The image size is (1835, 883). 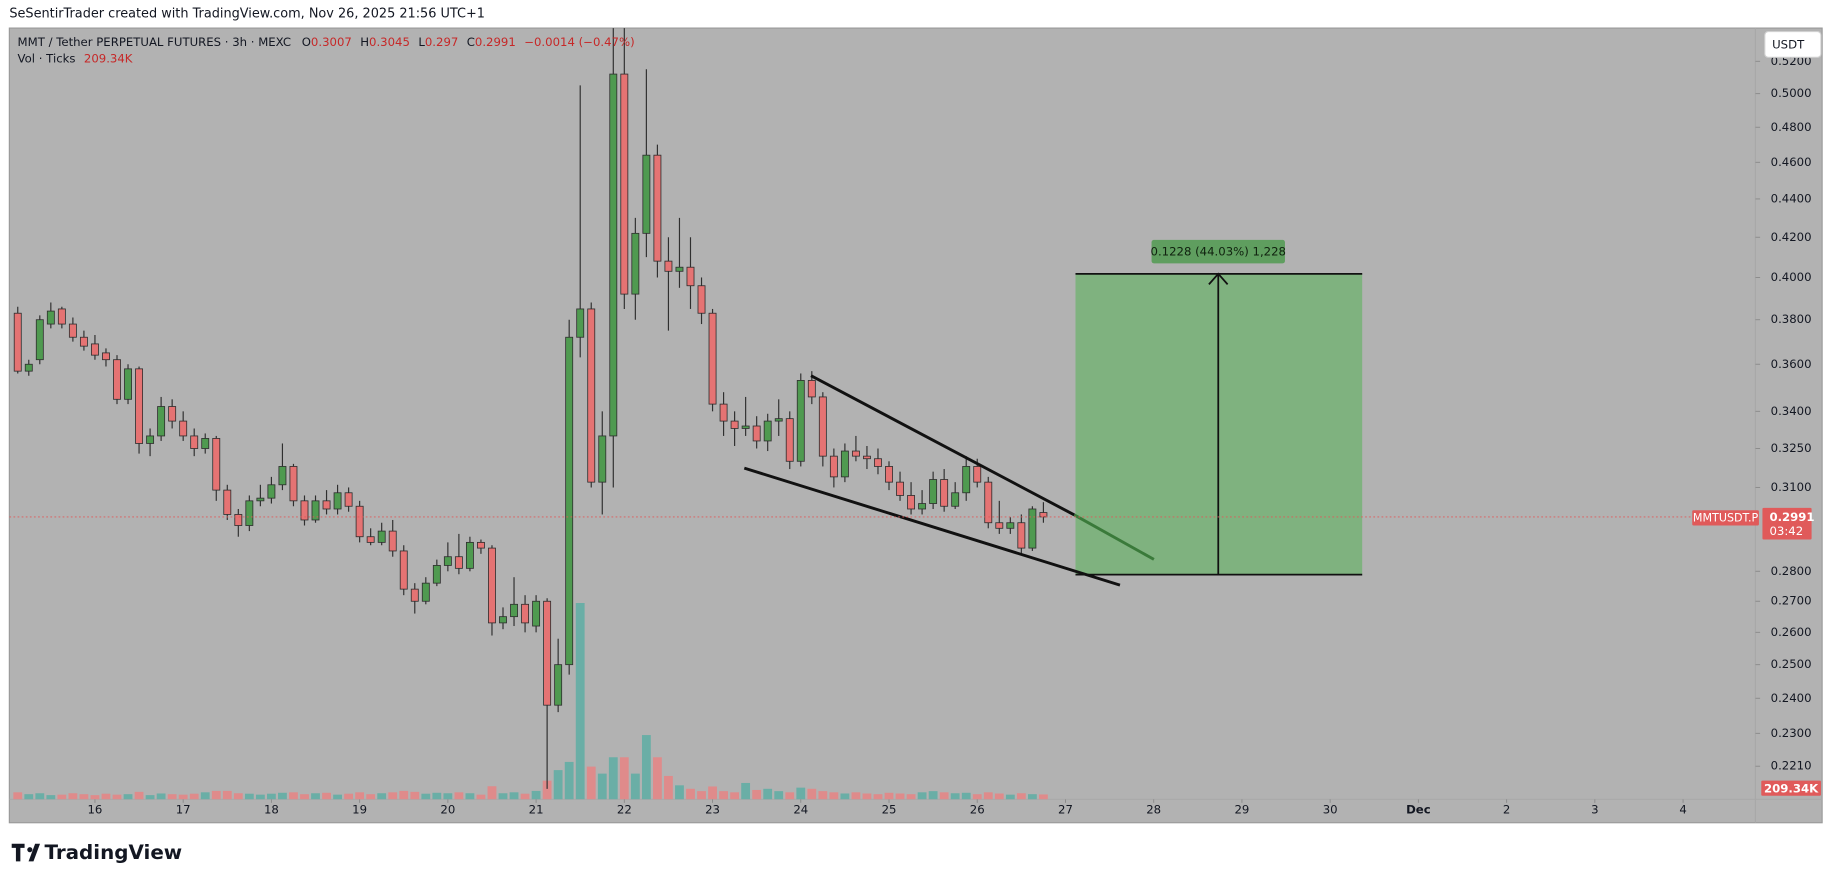 What do you see at coordinates (1791, 766) in the screenshot?
I see `y-tick-label: 0.2210` at bounding box center [1791, 766].